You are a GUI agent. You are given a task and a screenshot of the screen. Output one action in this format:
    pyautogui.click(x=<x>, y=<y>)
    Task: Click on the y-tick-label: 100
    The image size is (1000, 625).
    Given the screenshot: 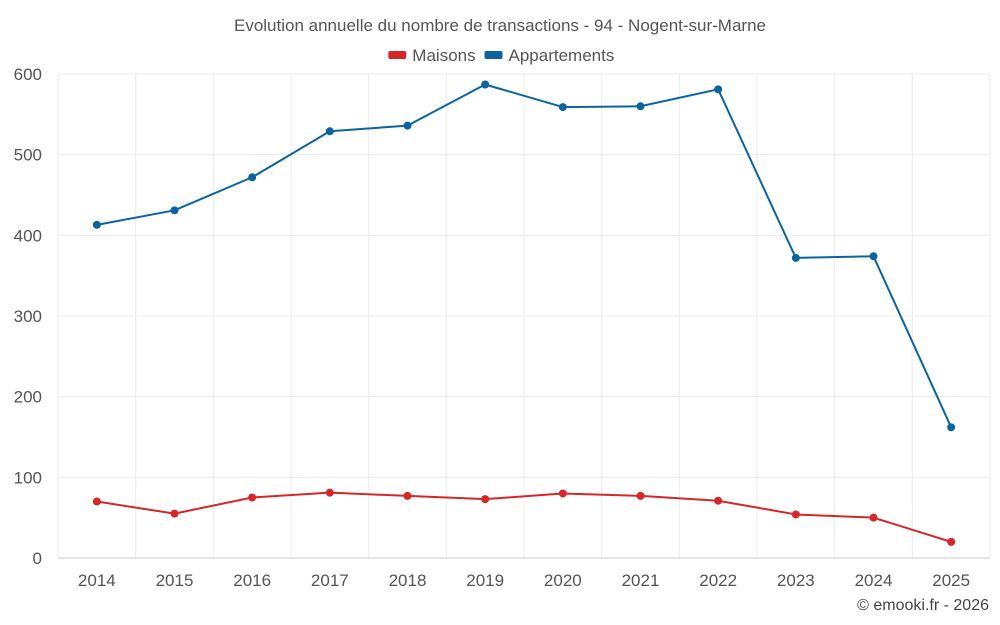 What is the action you would take?
    pyautogui.click(x=28, y=477)
    